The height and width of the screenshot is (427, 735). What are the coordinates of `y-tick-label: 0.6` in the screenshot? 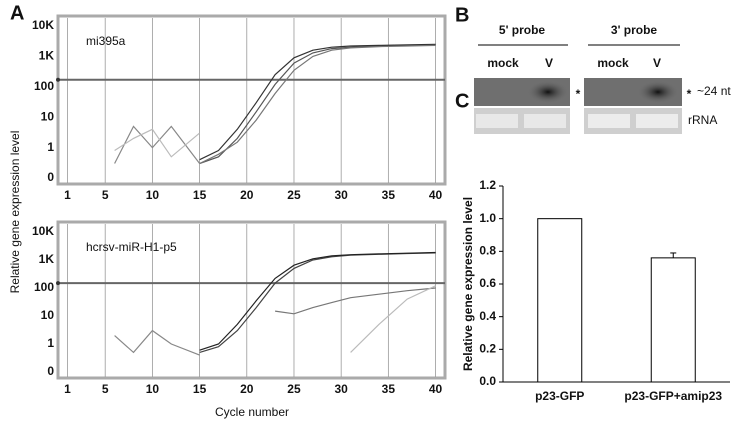 It's located at (487, 283).